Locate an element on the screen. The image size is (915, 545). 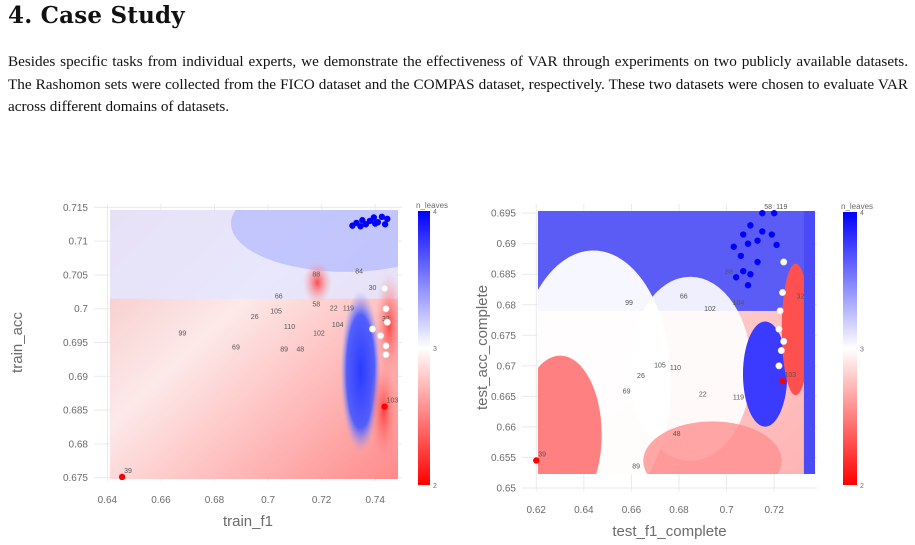
heatmap-background is located at coordinates (676, 342).